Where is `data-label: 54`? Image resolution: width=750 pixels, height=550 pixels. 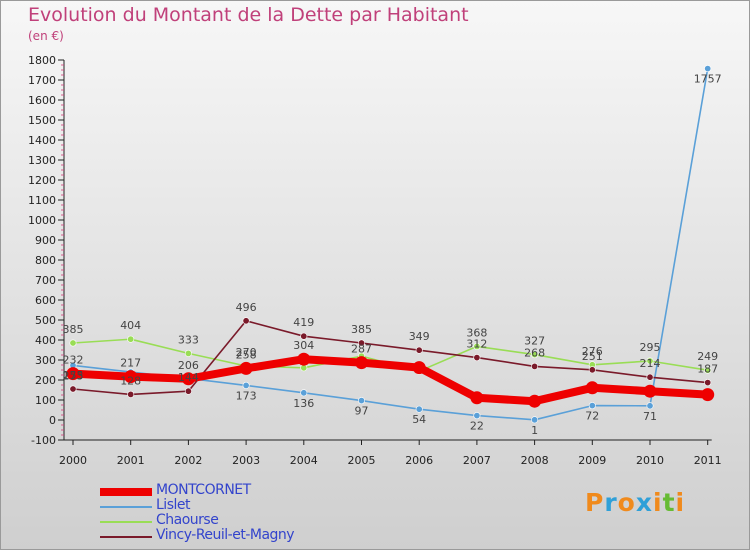 data-label: 54 is located at coordinates (419, 419).